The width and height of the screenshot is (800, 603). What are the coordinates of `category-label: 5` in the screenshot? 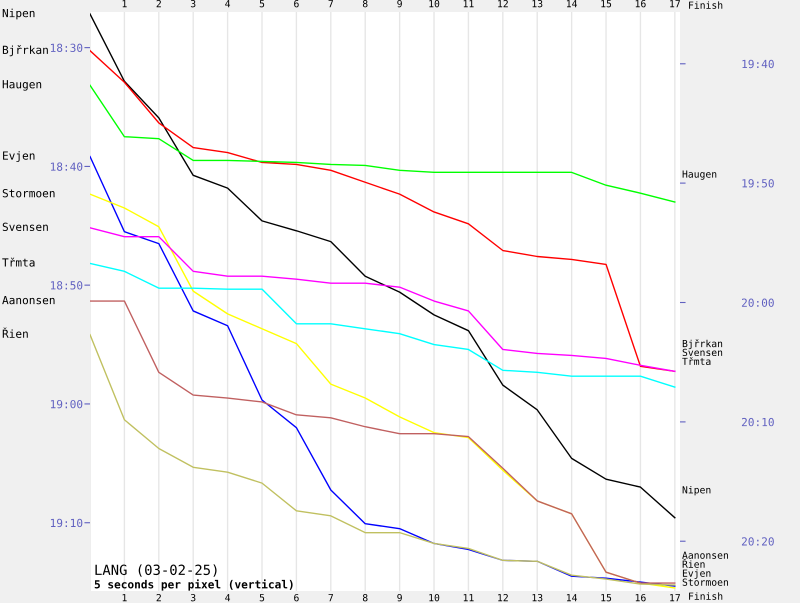 It's located at (262, 4).